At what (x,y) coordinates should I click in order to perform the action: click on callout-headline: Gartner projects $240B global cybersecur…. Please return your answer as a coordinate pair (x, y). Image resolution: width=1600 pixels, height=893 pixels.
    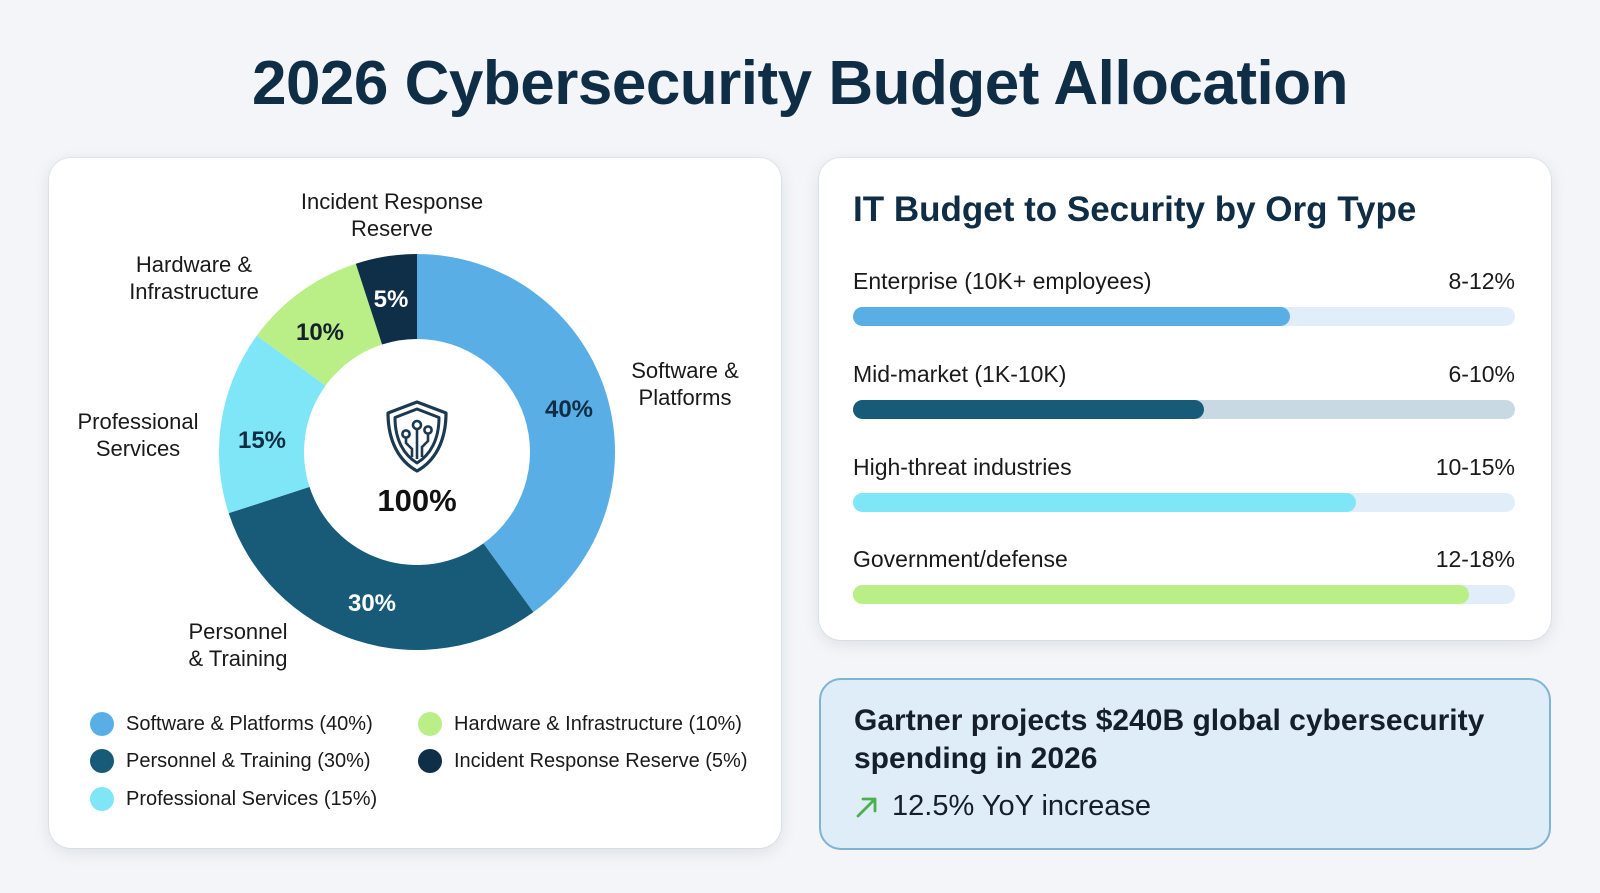
    Looking at the image, I should click on (1169, 739).